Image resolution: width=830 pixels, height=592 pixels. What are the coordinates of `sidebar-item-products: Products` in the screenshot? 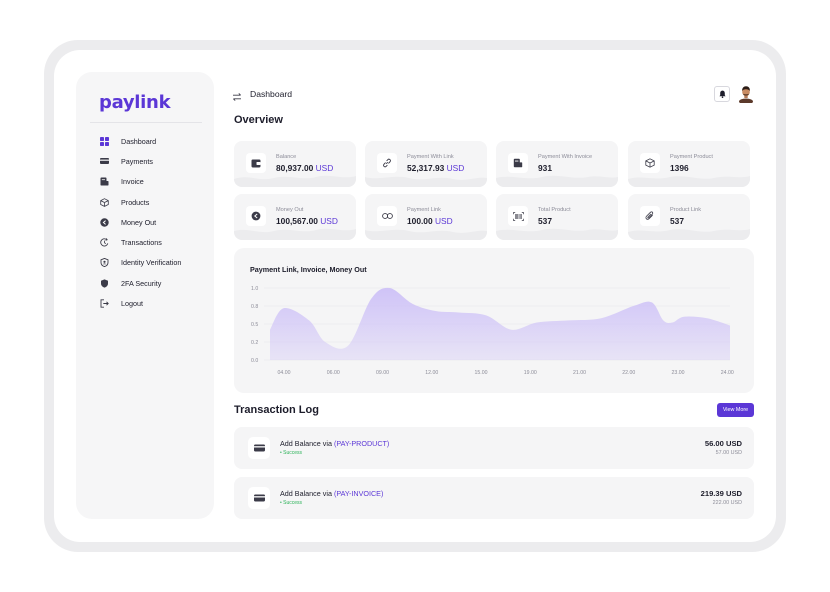 It's located at (155, 202).